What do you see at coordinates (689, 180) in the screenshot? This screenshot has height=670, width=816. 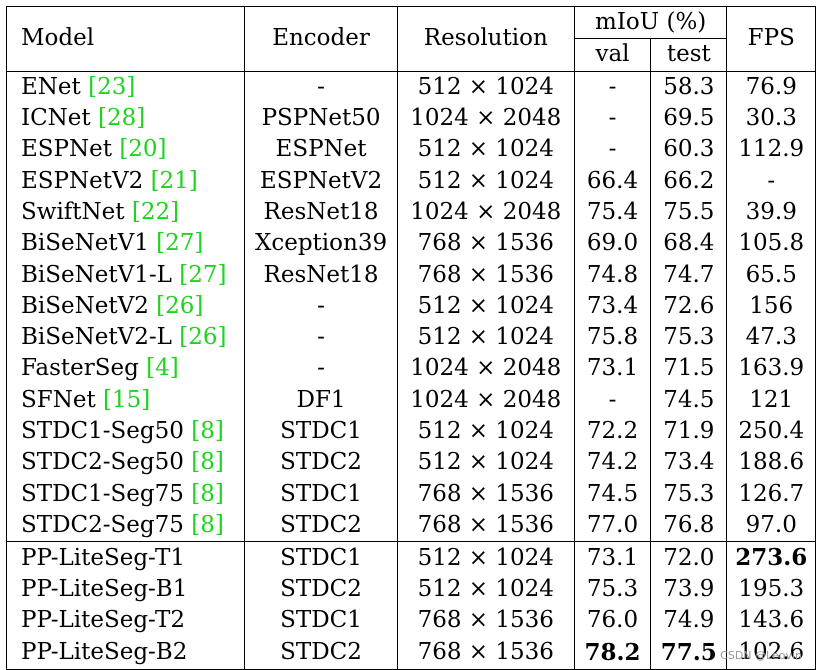 I see `cell-test-text: 66.2` at bounding box center [689, 180].